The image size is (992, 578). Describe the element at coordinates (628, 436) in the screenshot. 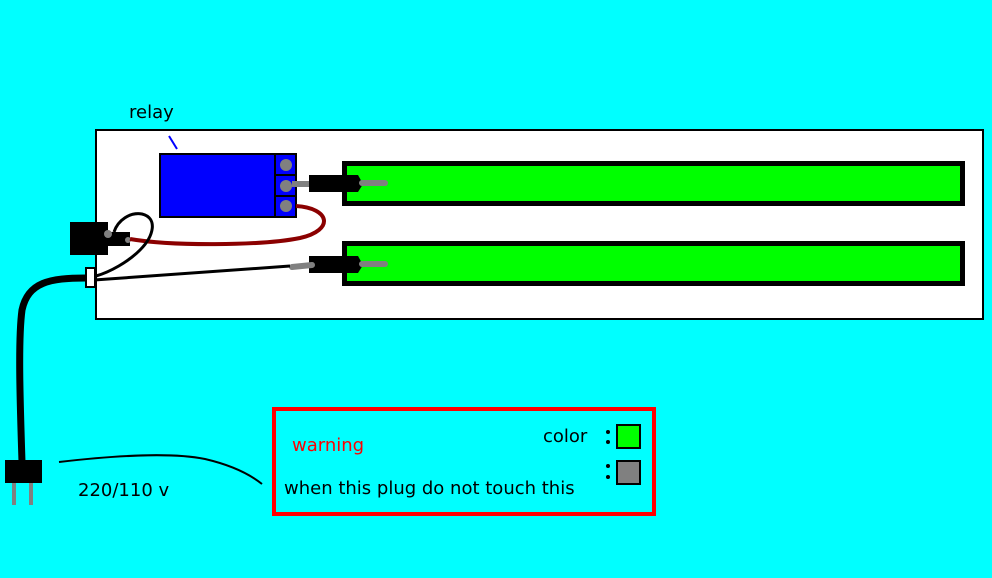

I see `swatch-green` at that location.